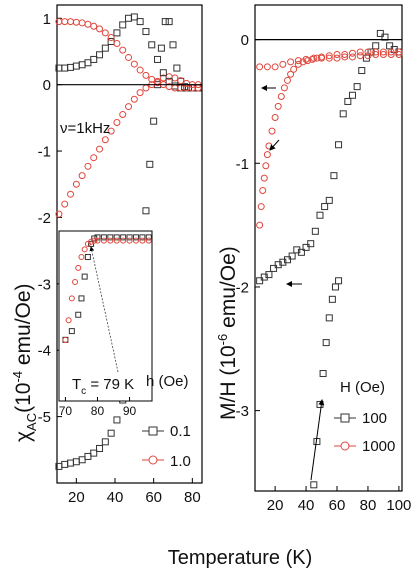 The image size is (415, 581). What do you see at coordinates (398, 505) in the screenshot?
I see `right-x-tick-label: 100` at bounding box center [398, 505].